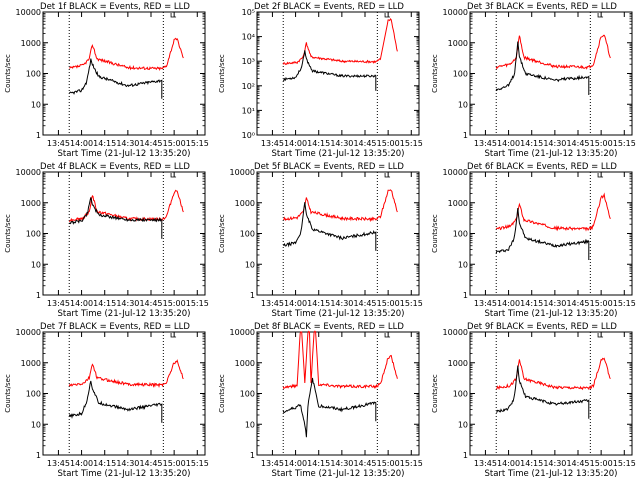 This screenshot has height=480, width=640. Describe the element at coordinates (248, 135) in the screenshot. I see `y-tick-label: 10⁰` at that location.